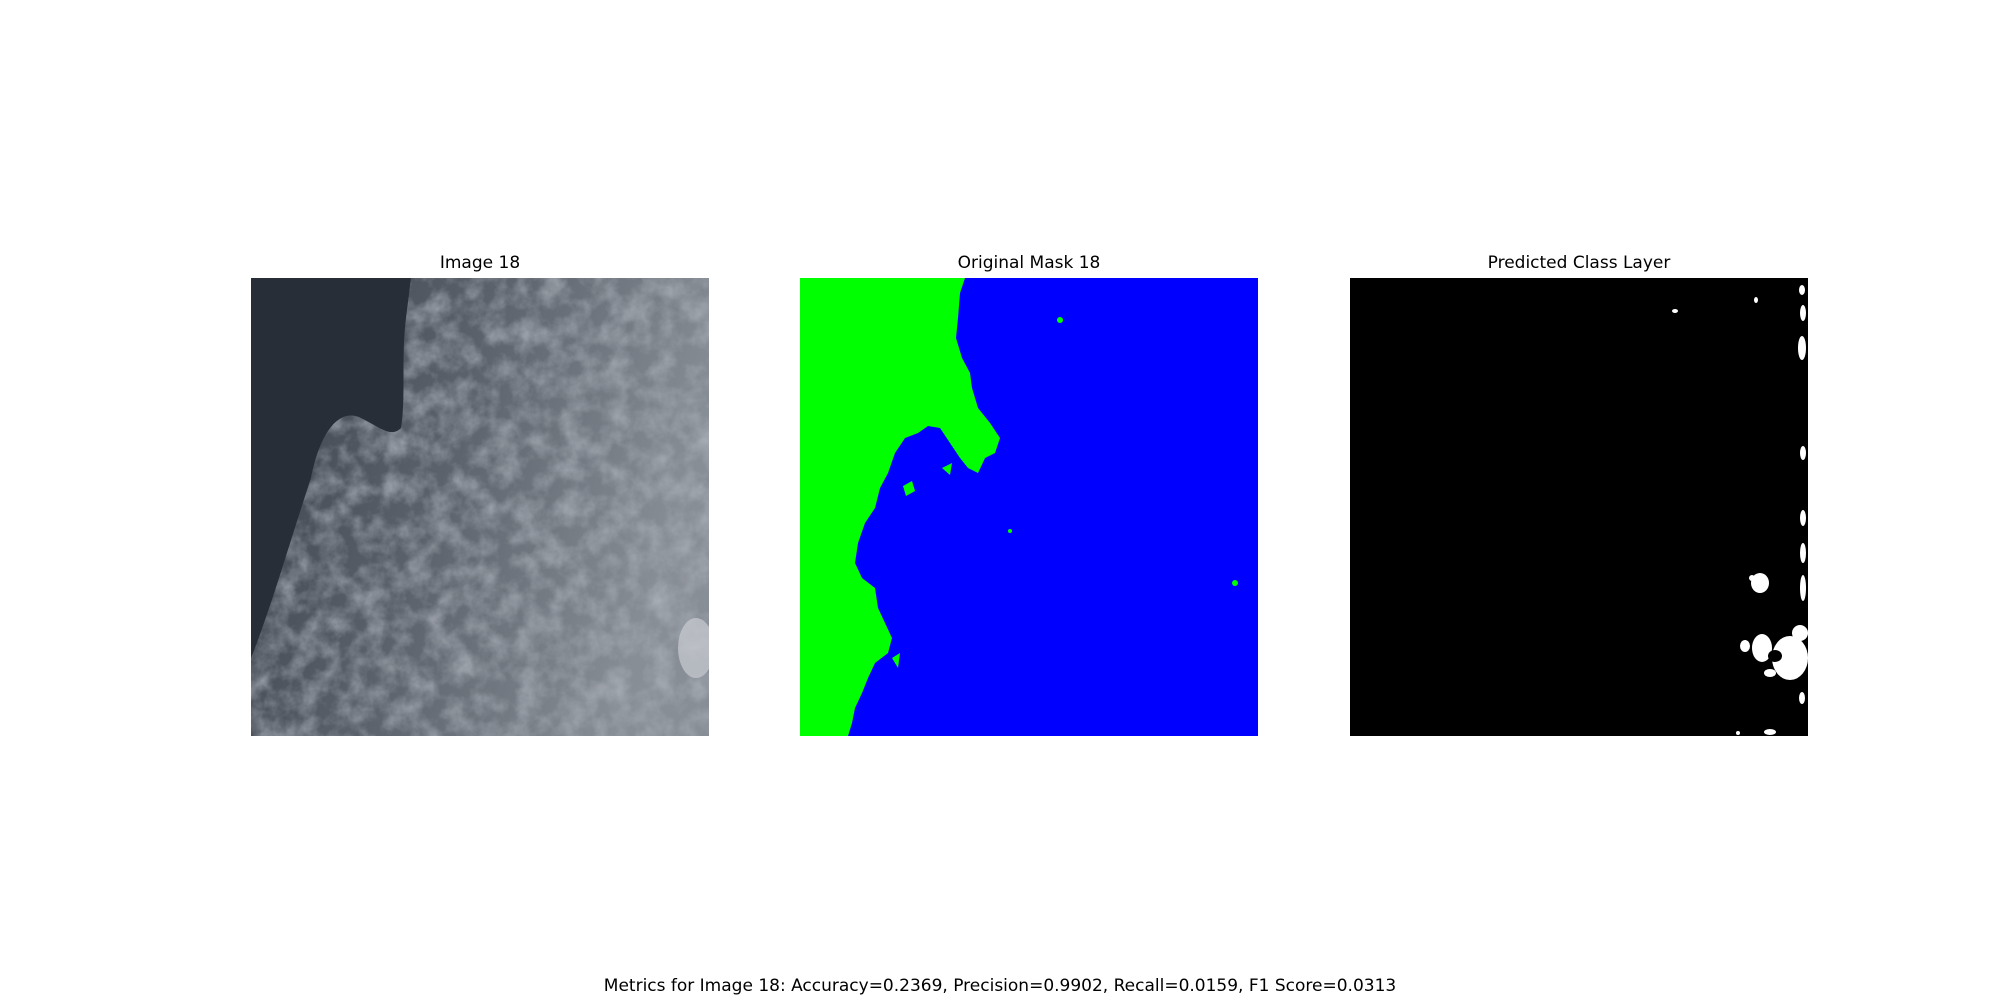 This screenshot has height=1000, width=2000. Describe the element at coordinates (480, 507) in the screenshot. I see `satellite-image` at that location.